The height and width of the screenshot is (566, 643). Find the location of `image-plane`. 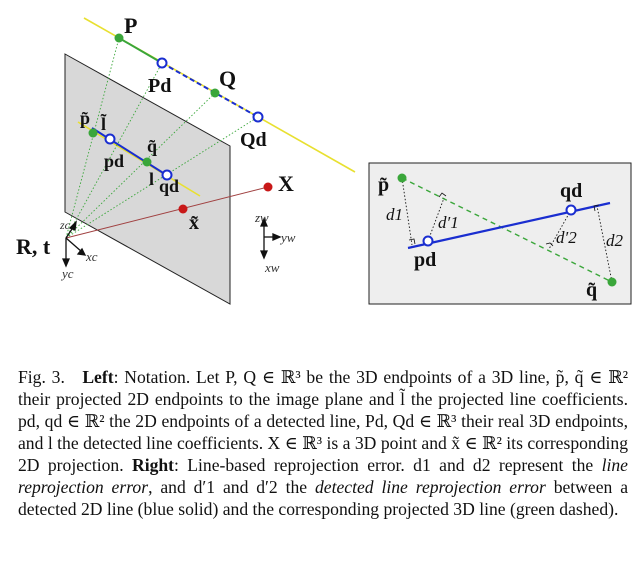

image-plane is located at coordinates (147, 179).